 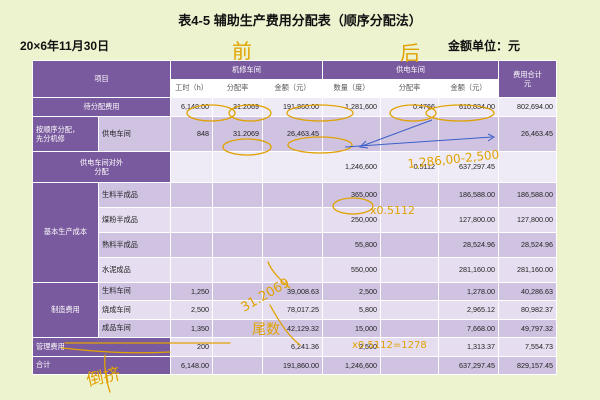 I want to click on cell: 191,860.00, so click(x=293, y=365).